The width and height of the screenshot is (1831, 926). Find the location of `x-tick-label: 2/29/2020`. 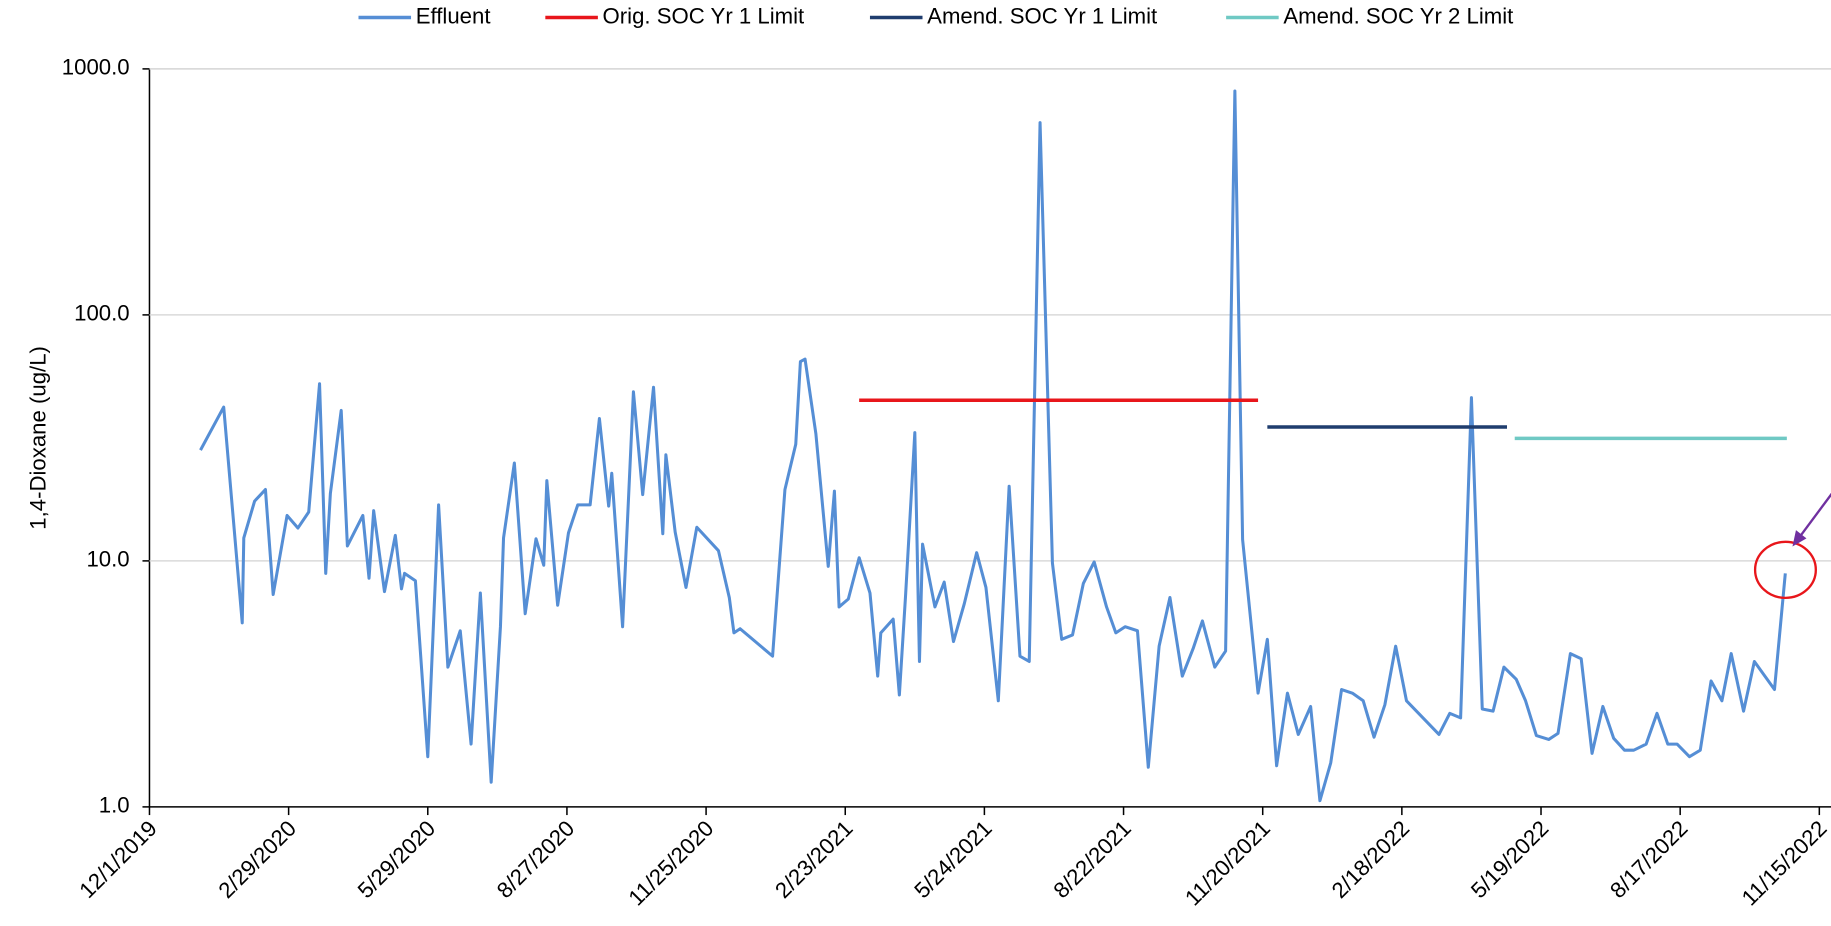

x-tick-label: 2/29/2020 is located at coordinates (257, 859).